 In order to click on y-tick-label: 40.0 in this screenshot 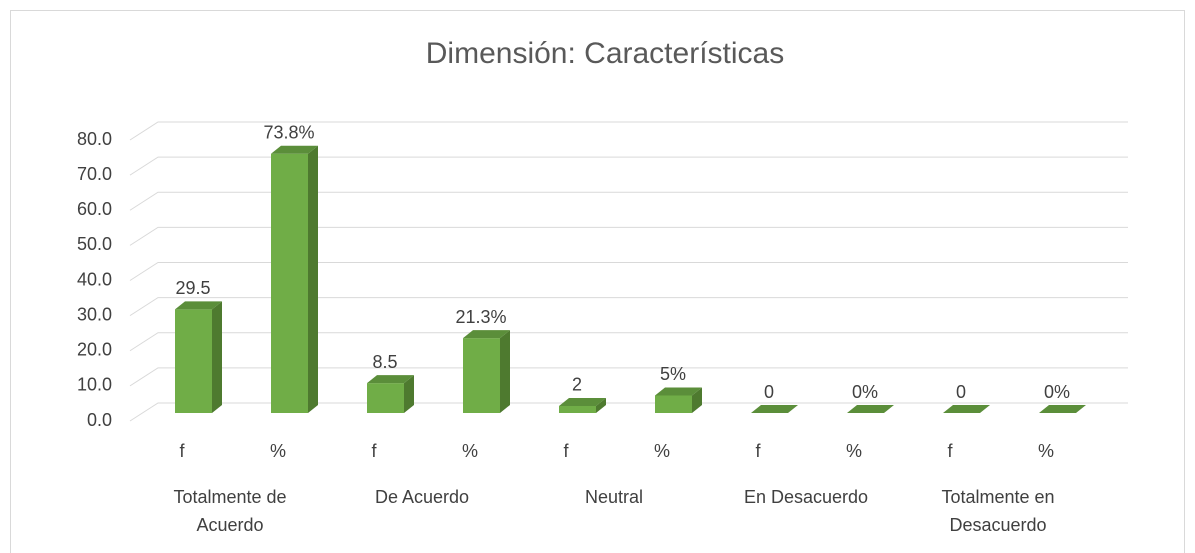, I will do `click(94, 279)`.